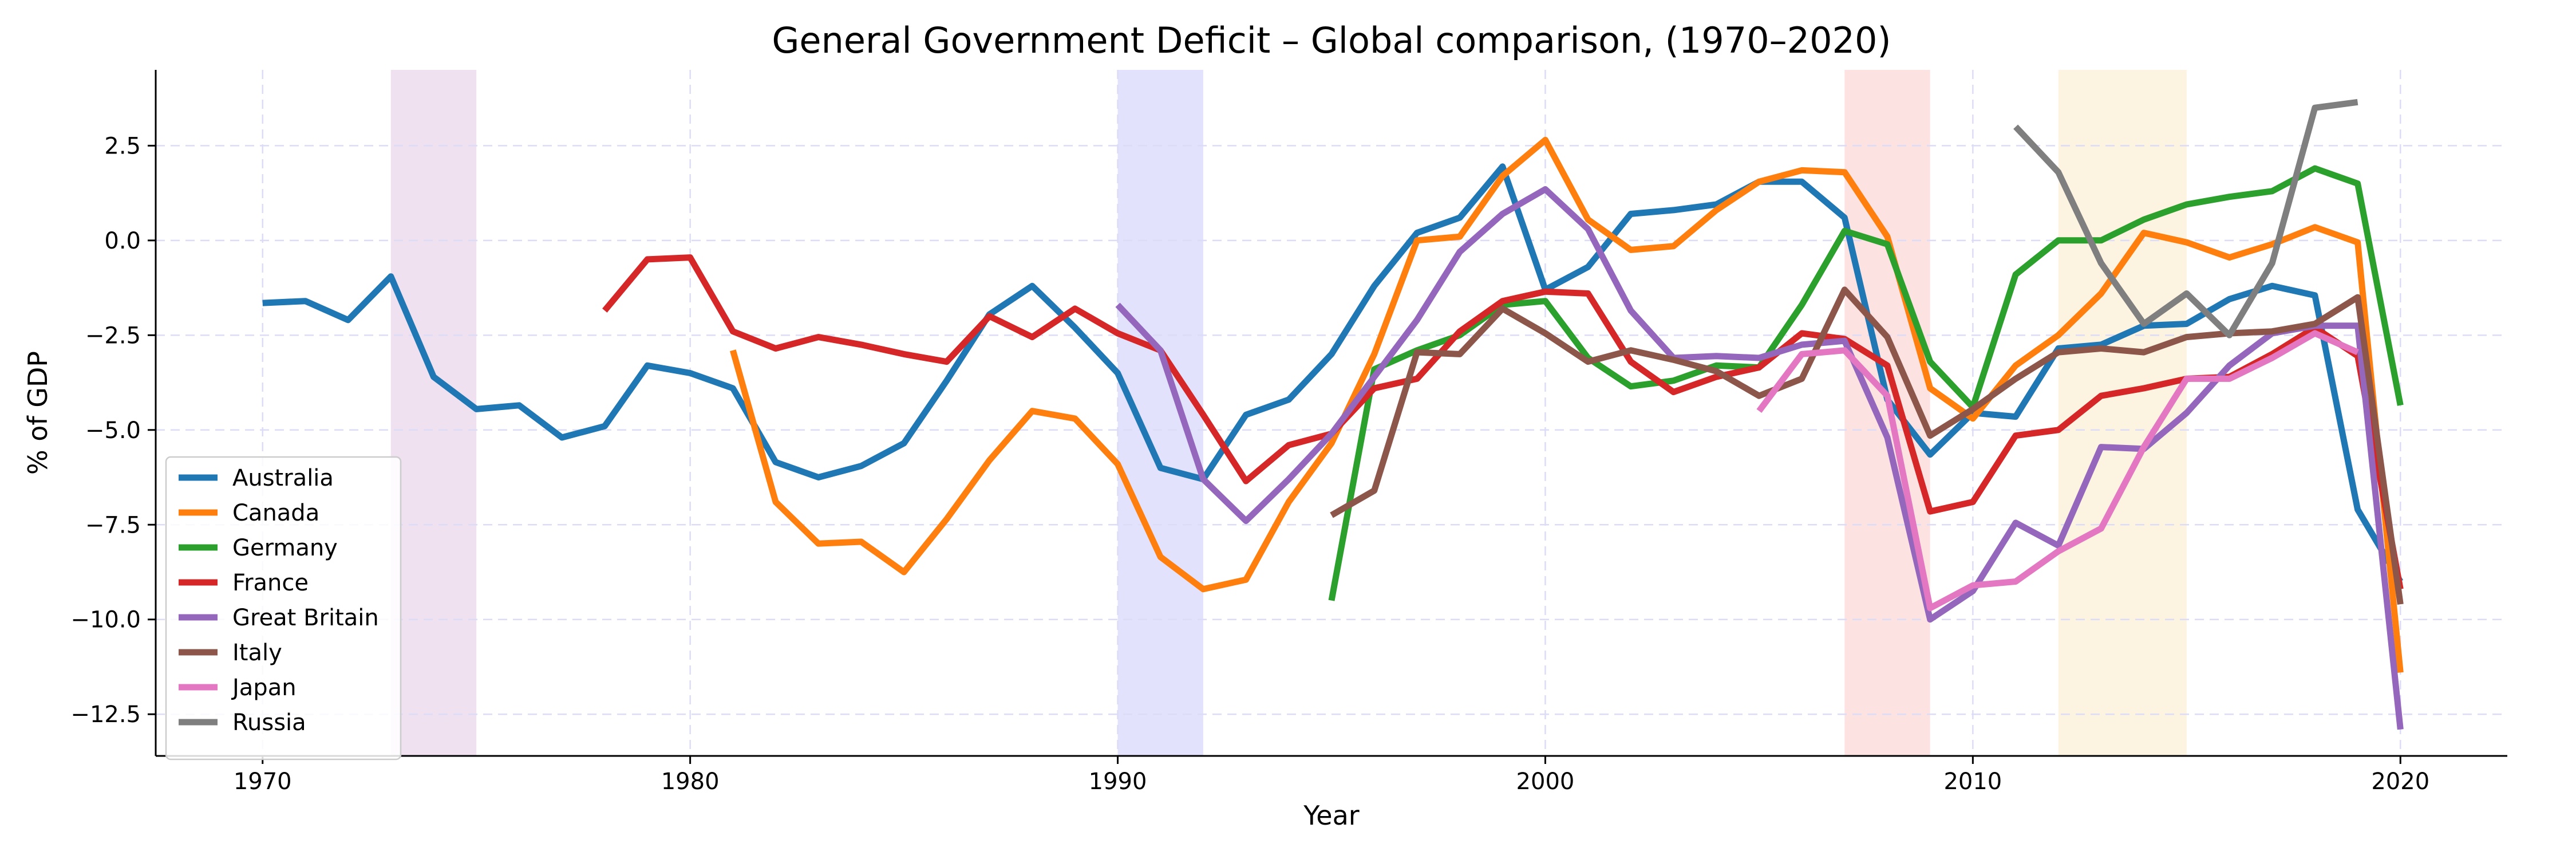  Describe the element at coordinates (1545, 782) in the screenshot. I see `x-tick-label: 2000` at that location.